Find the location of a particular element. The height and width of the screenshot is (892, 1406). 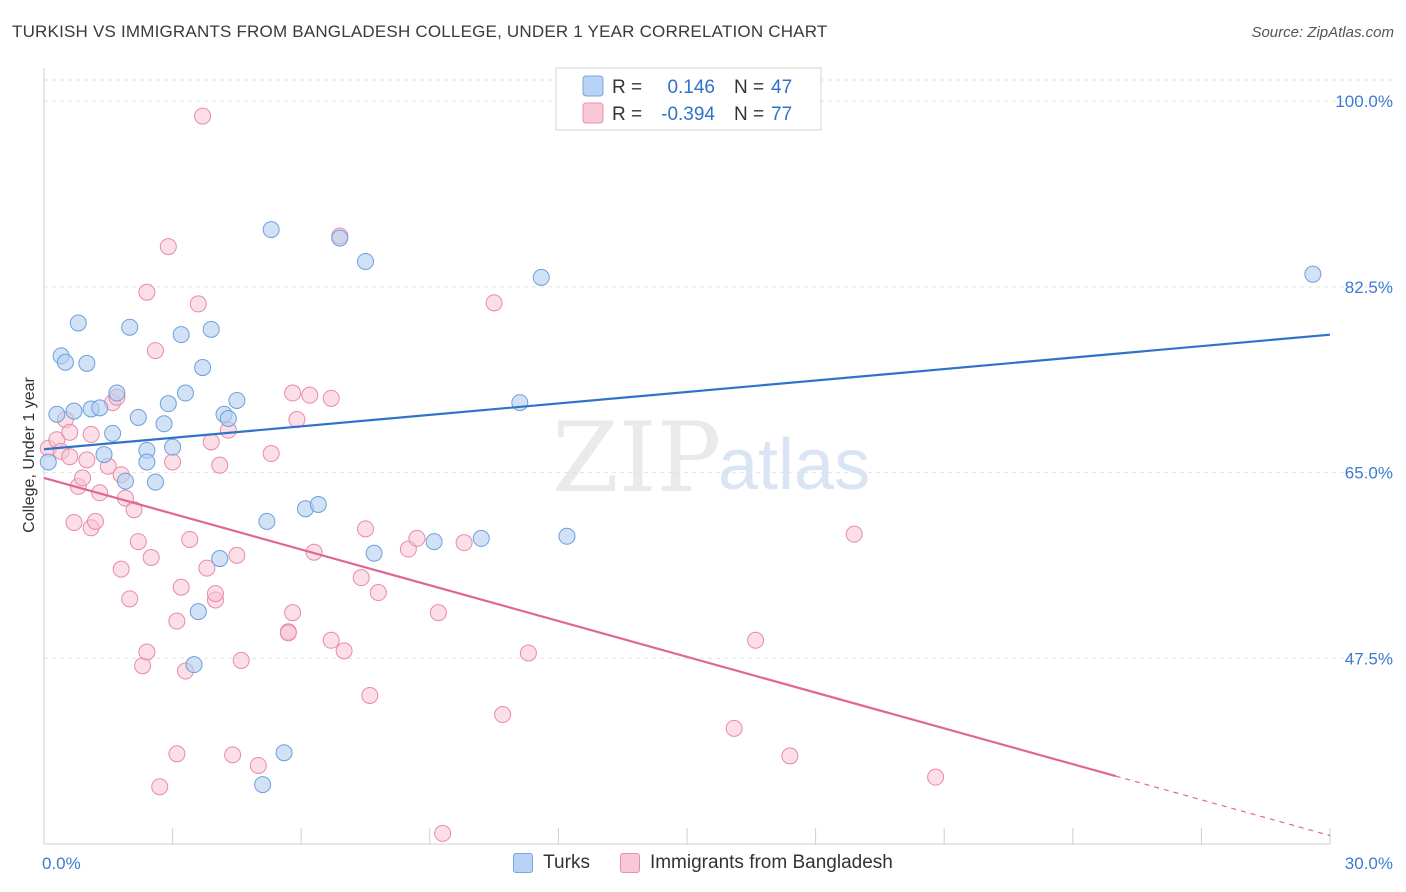

legend-r-value-bangladesh: -0.394 is located at coordinates (688, 114).